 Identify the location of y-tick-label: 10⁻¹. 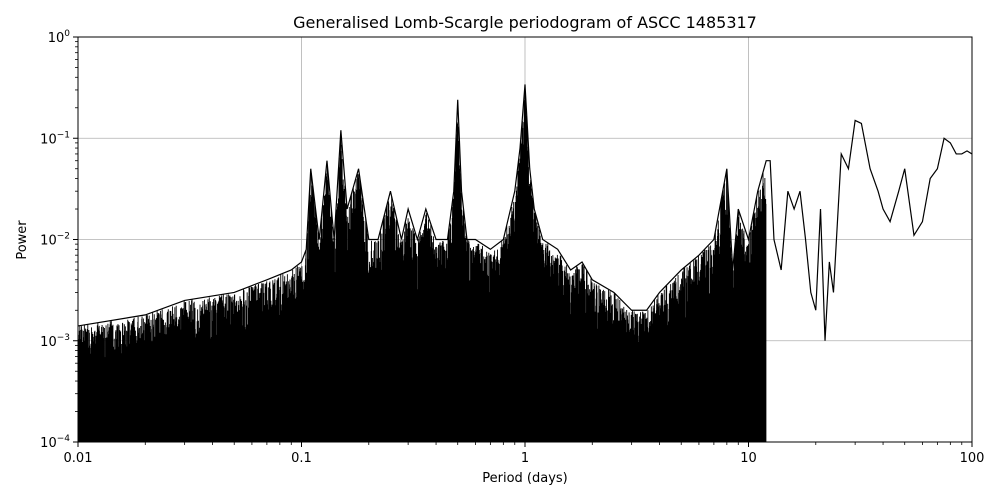
(55, 138).